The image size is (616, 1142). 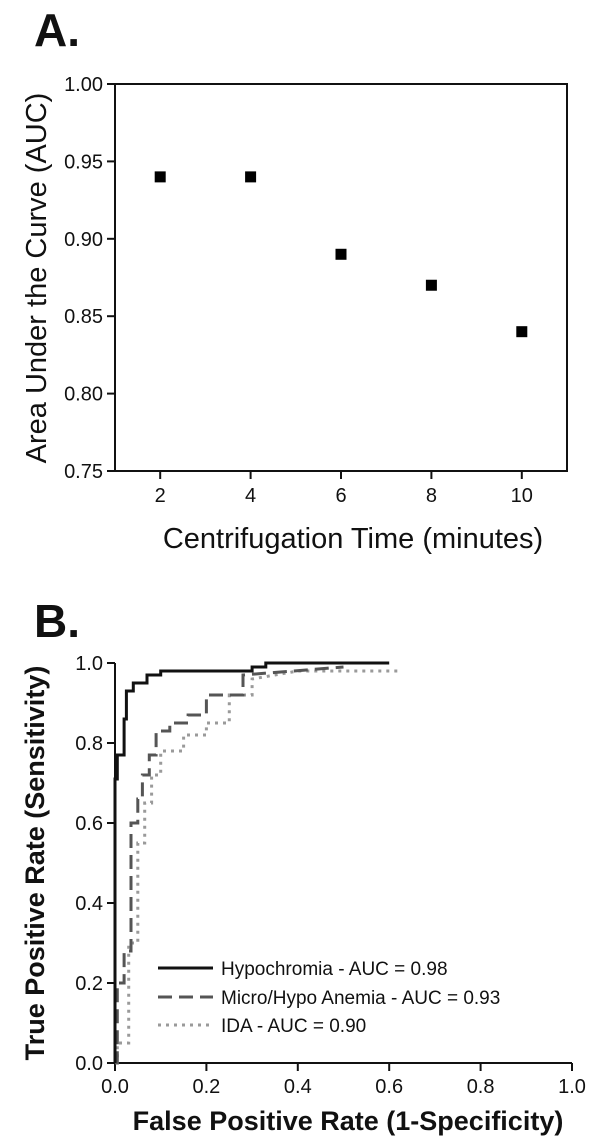 What do you see at coordinates (340, 496) in the screenshot?
I see `panel-a-x-tick-label: 6` at bounding box center [340, 496].